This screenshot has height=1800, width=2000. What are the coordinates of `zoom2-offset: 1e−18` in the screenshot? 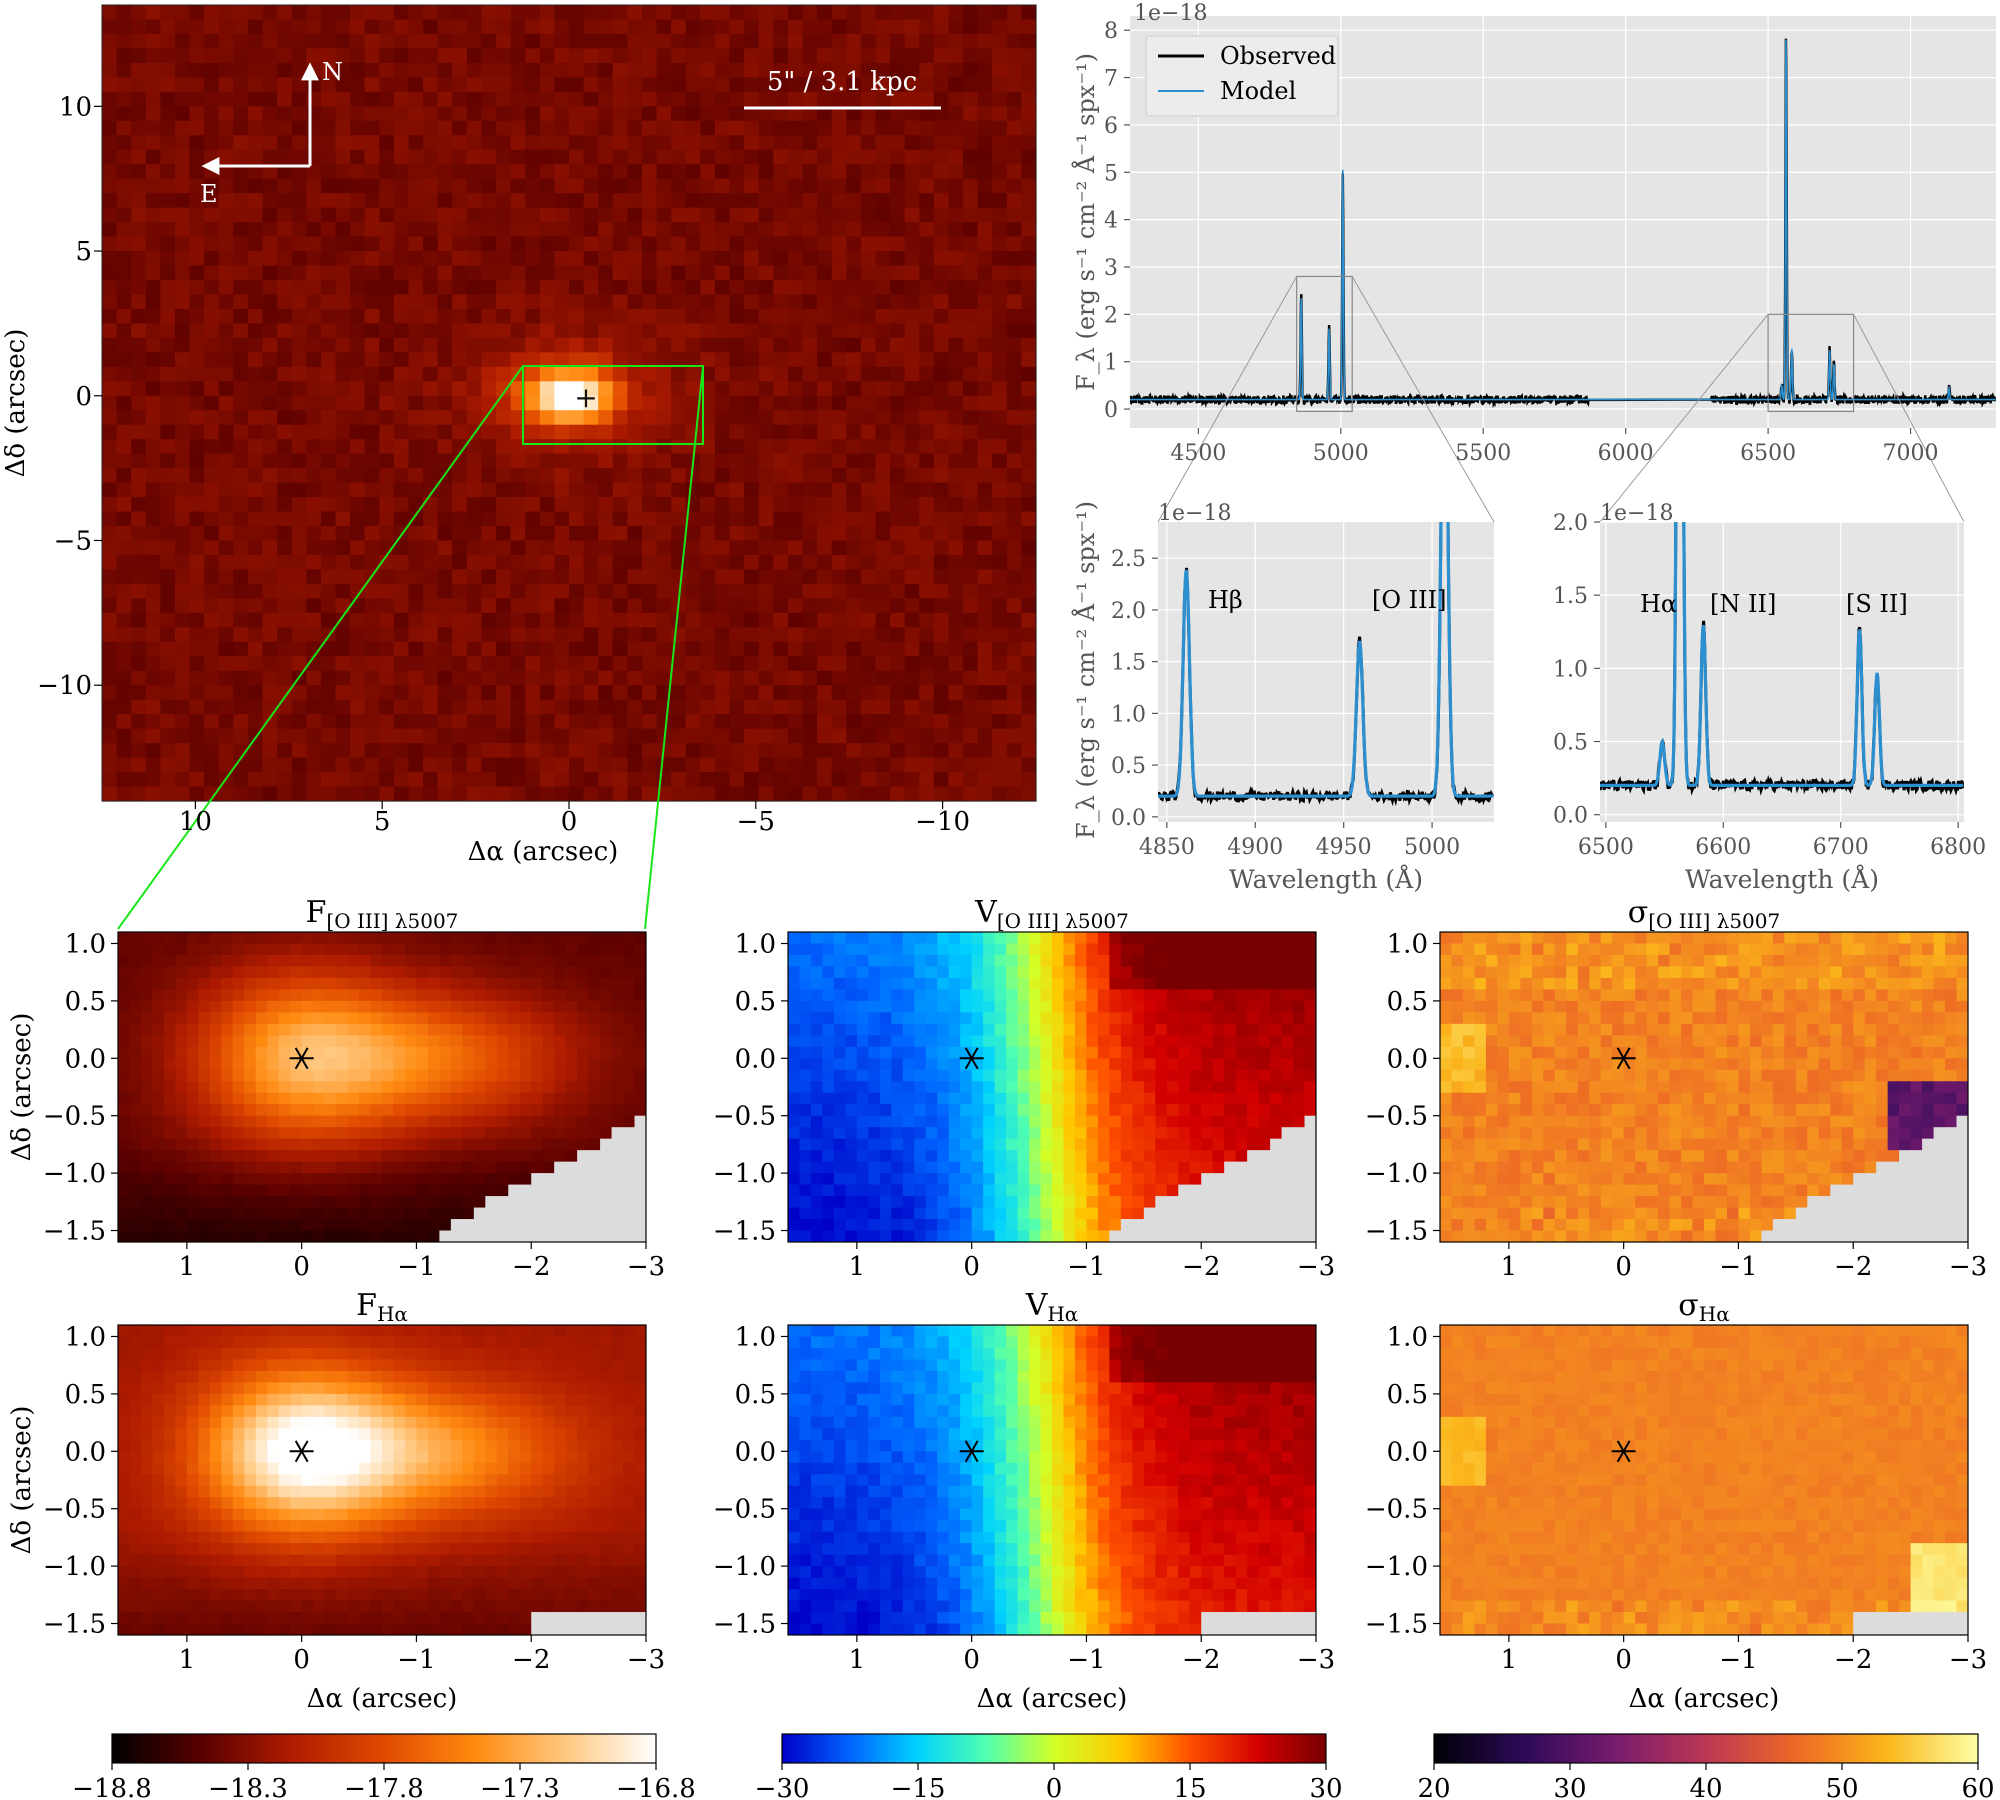 It's located at (1636, 513).